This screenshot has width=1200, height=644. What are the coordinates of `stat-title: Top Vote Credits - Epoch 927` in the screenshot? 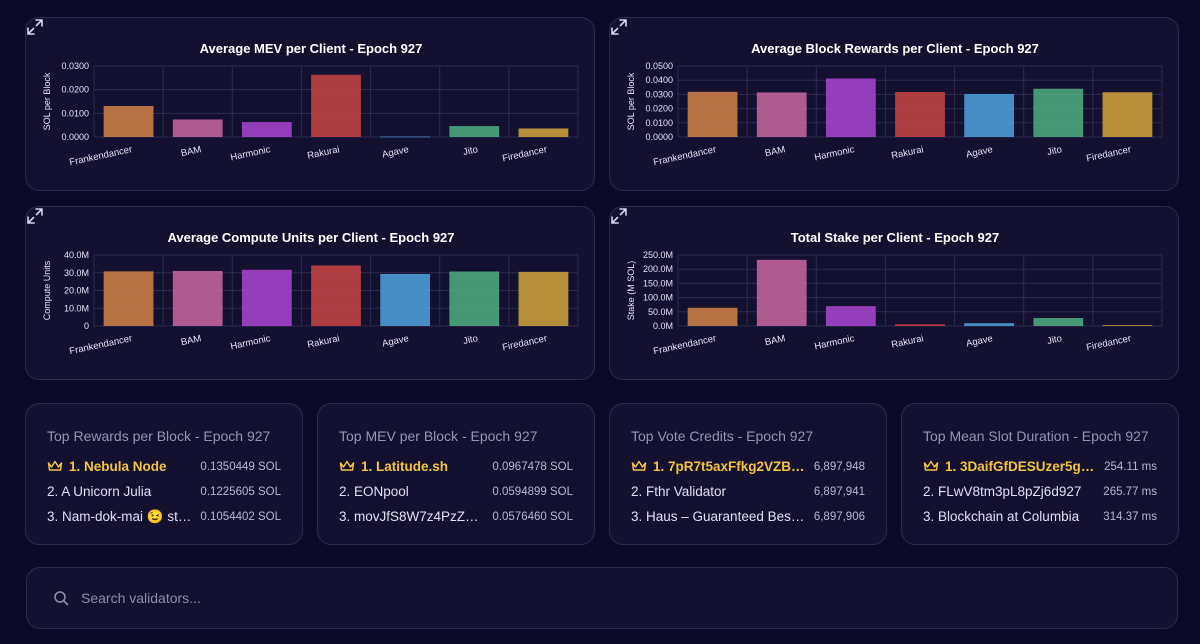 It's located at (722, 436).